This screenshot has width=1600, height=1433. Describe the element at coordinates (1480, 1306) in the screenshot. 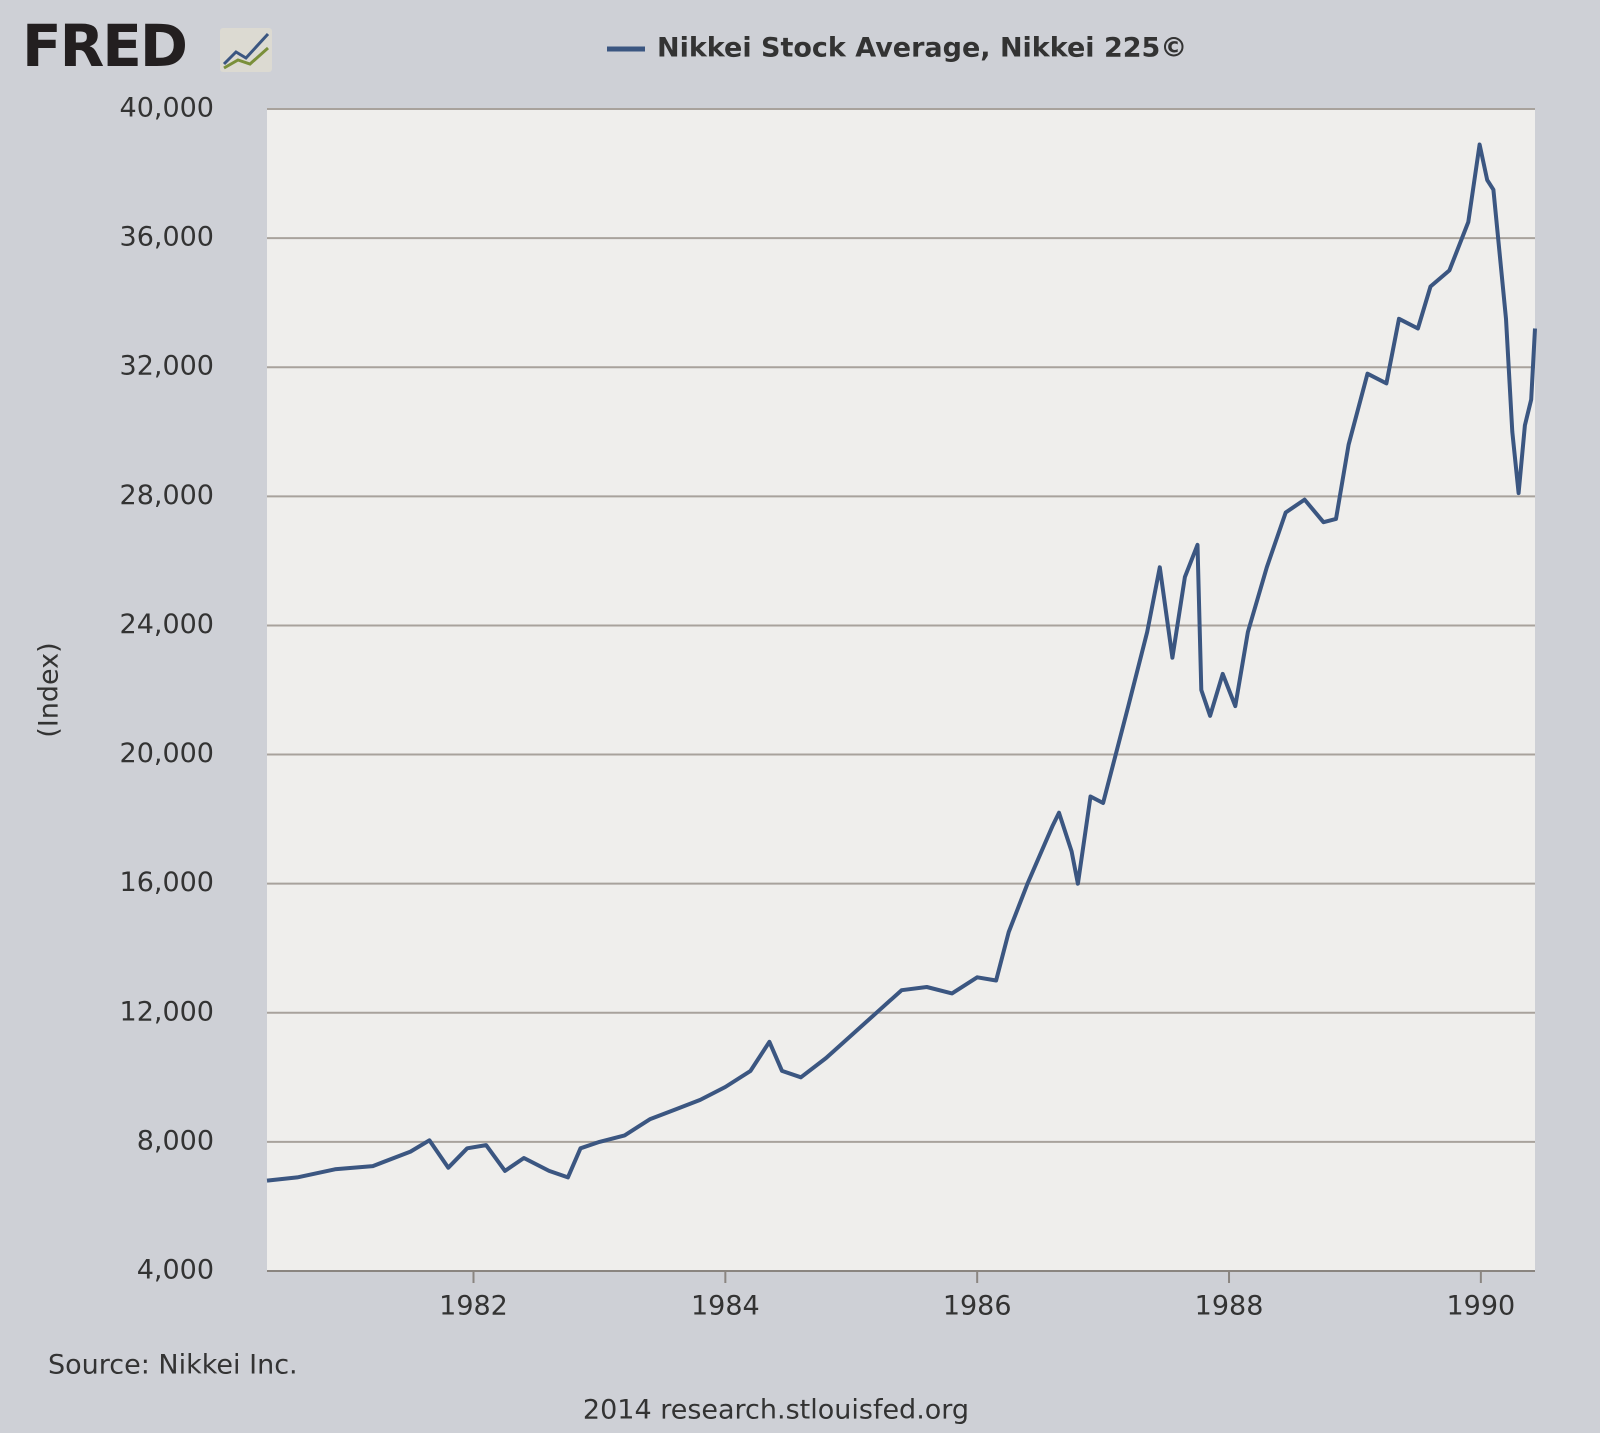

I see `x-tick-label: 1990` at that location.